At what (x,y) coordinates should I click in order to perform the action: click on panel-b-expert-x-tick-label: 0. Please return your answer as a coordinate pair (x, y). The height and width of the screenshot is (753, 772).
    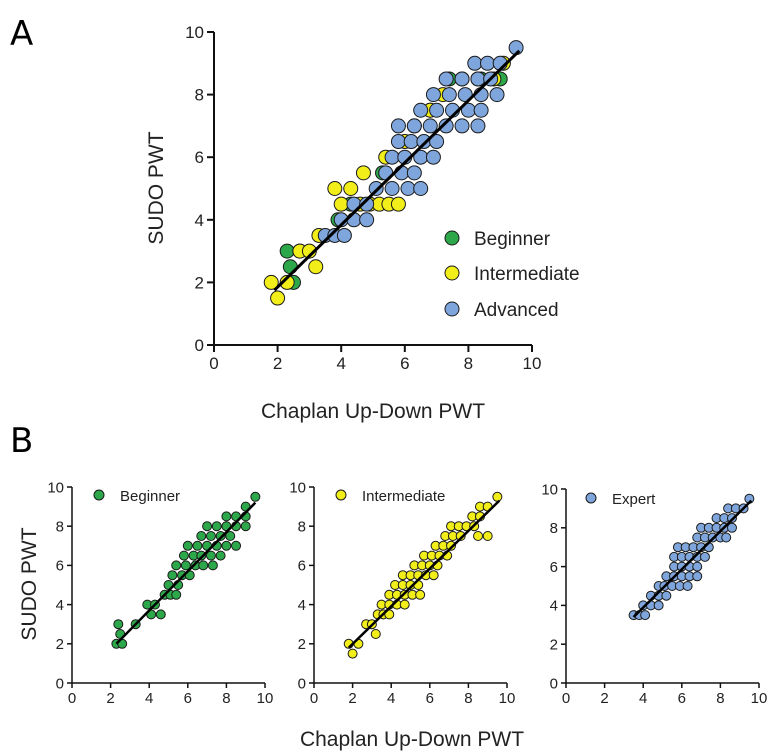
    Looking at the image, I should click on (566, 698).